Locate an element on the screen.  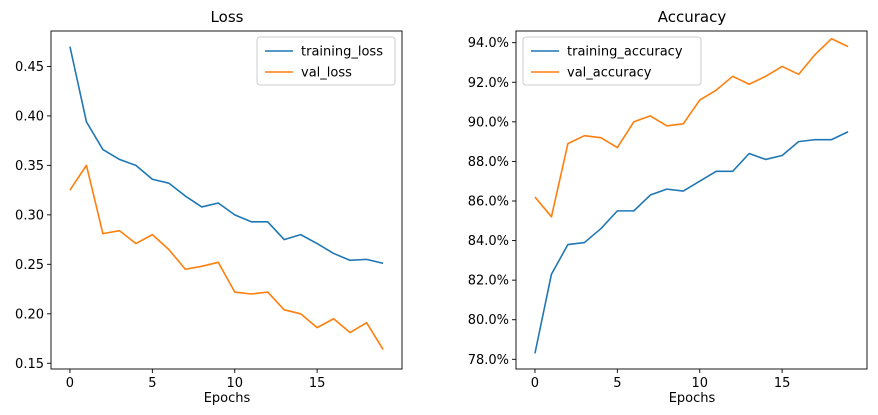
loss-legend-label-training_loss: training_loss is located at coordinates (342, 52).